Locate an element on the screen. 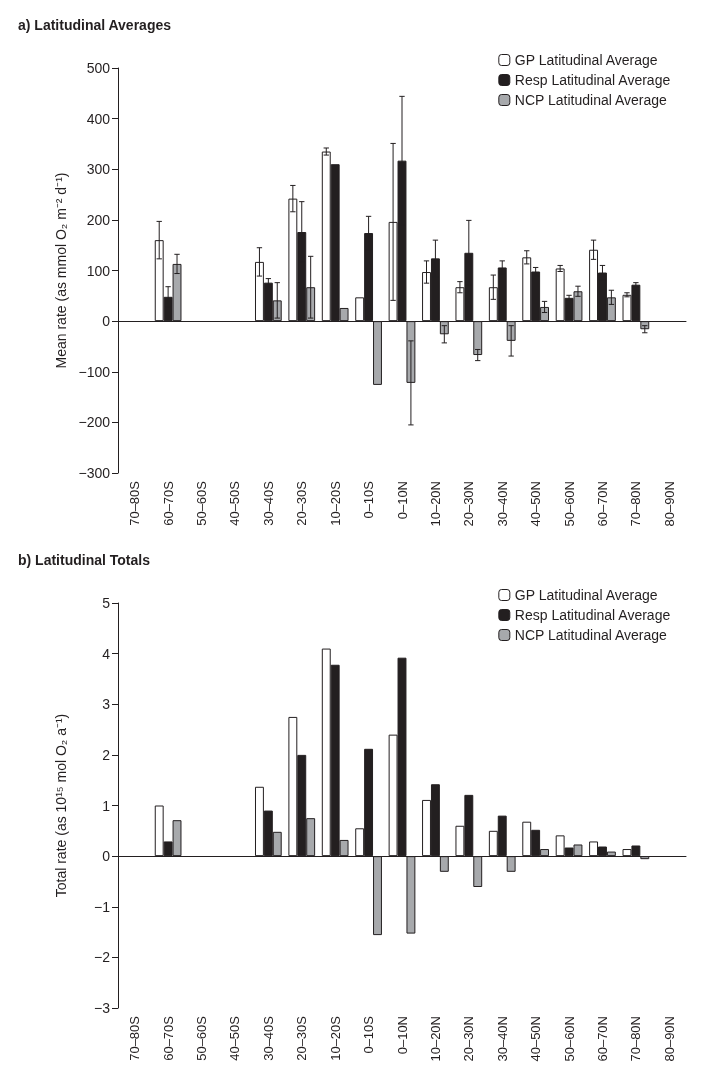  y-axis-title: Total rate (as 10¹⁵ mol O₂ a⁻¹) is located at coordinates (61, 805).